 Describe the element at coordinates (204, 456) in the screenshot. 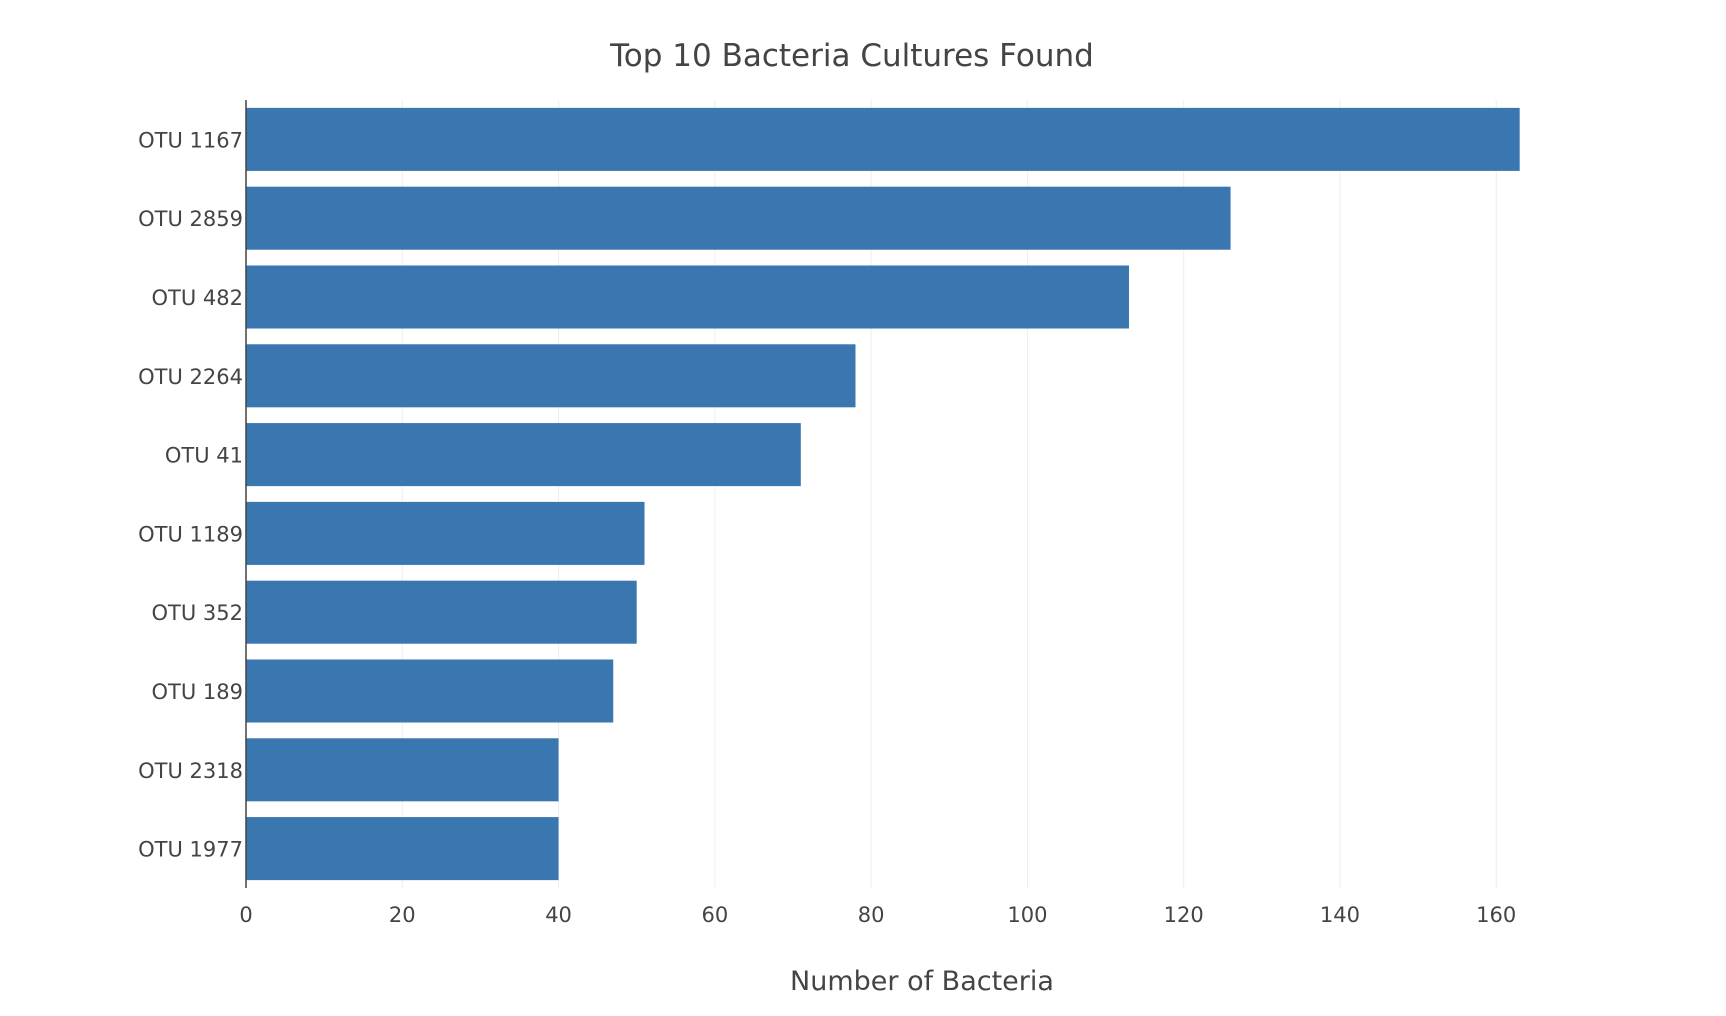

I see `y-tick-label: OTU 41` at that location.